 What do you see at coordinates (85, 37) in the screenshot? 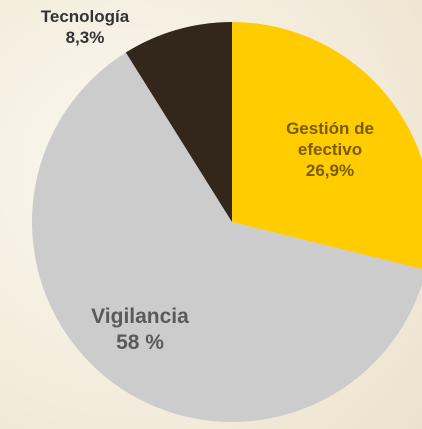
I see `value-label: 8,3%` at bounding box center [85, 37].